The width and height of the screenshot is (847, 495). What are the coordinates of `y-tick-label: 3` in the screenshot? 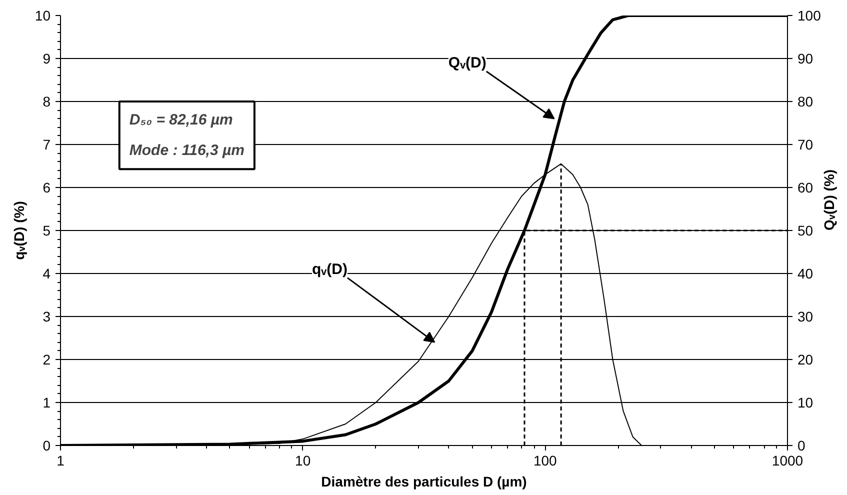 It's located at (46, 316).